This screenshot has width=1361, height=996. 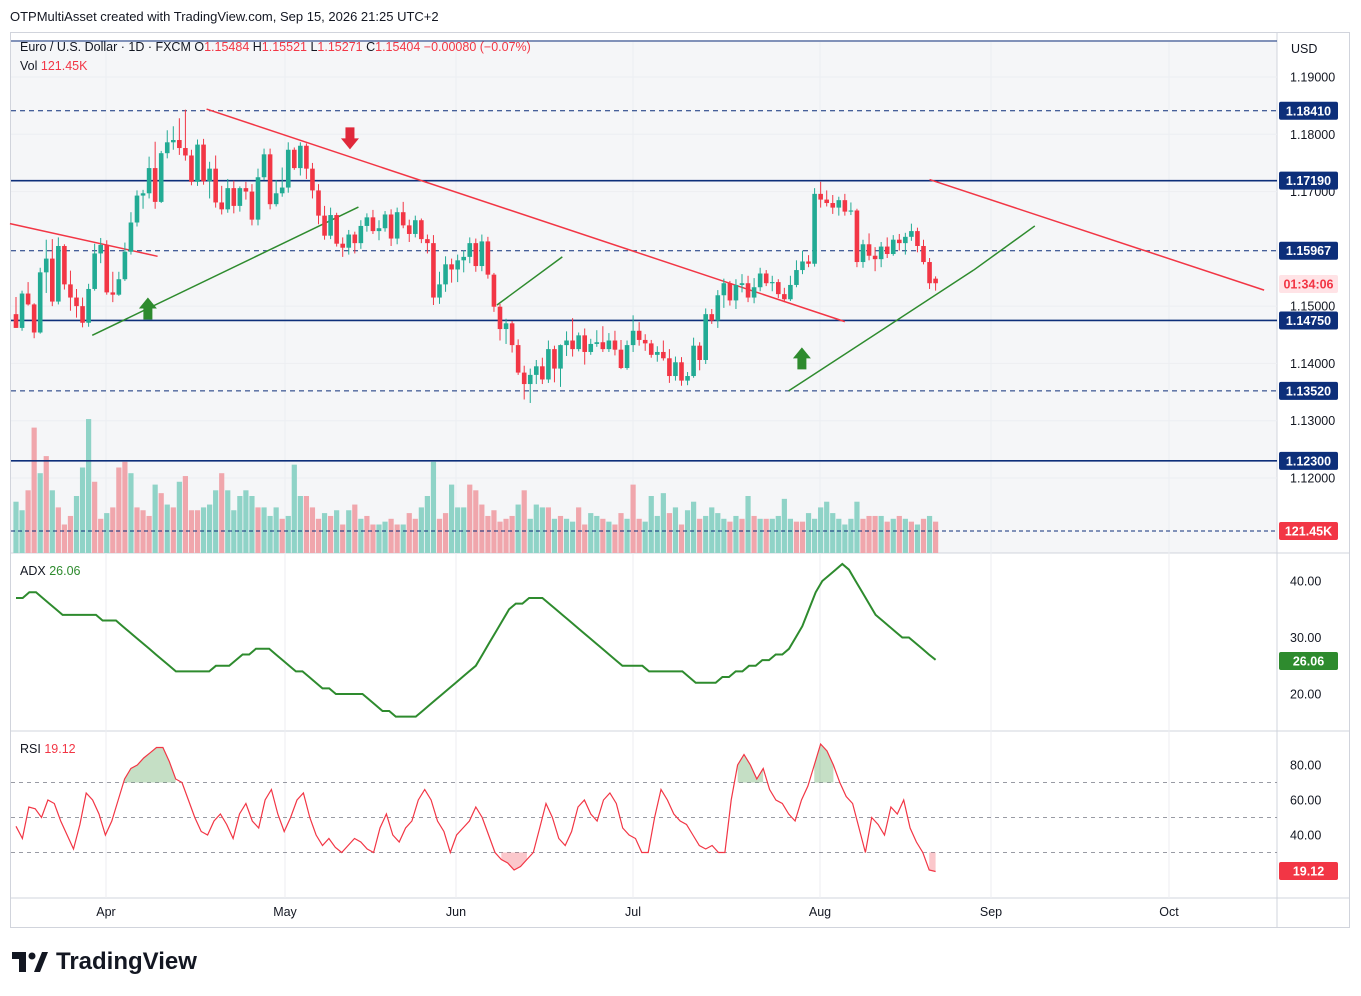 I want to click on tradingview-logo: TradingView, so click(x=104, y=962).